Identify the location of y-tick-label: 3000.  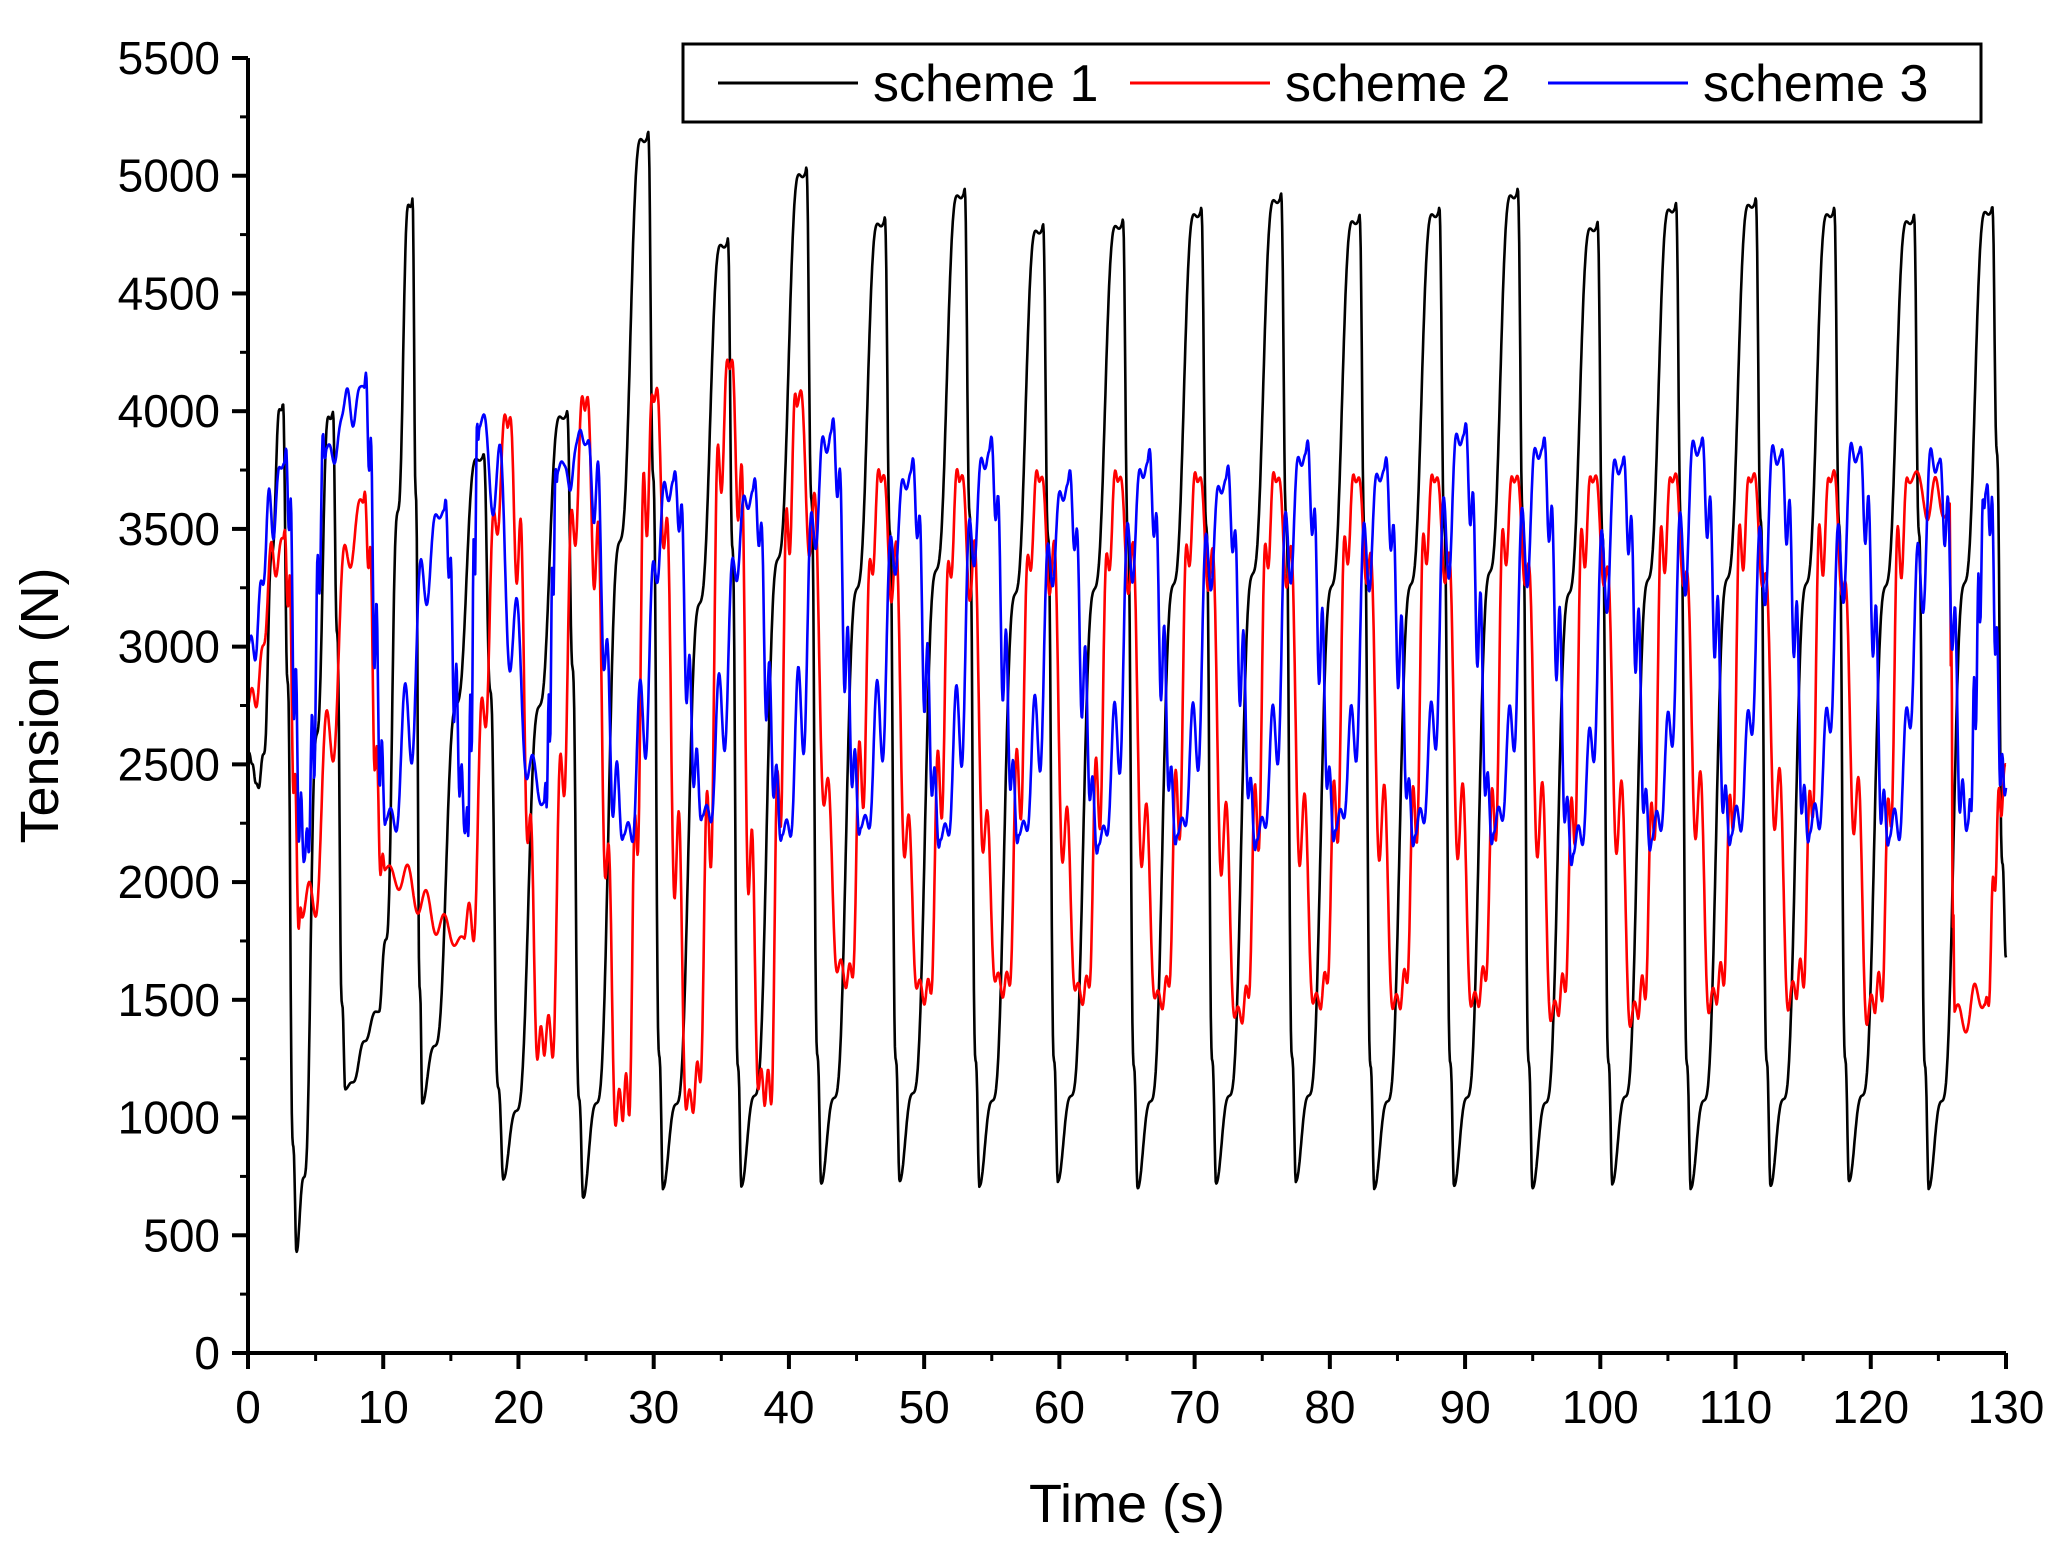
(169, 647).